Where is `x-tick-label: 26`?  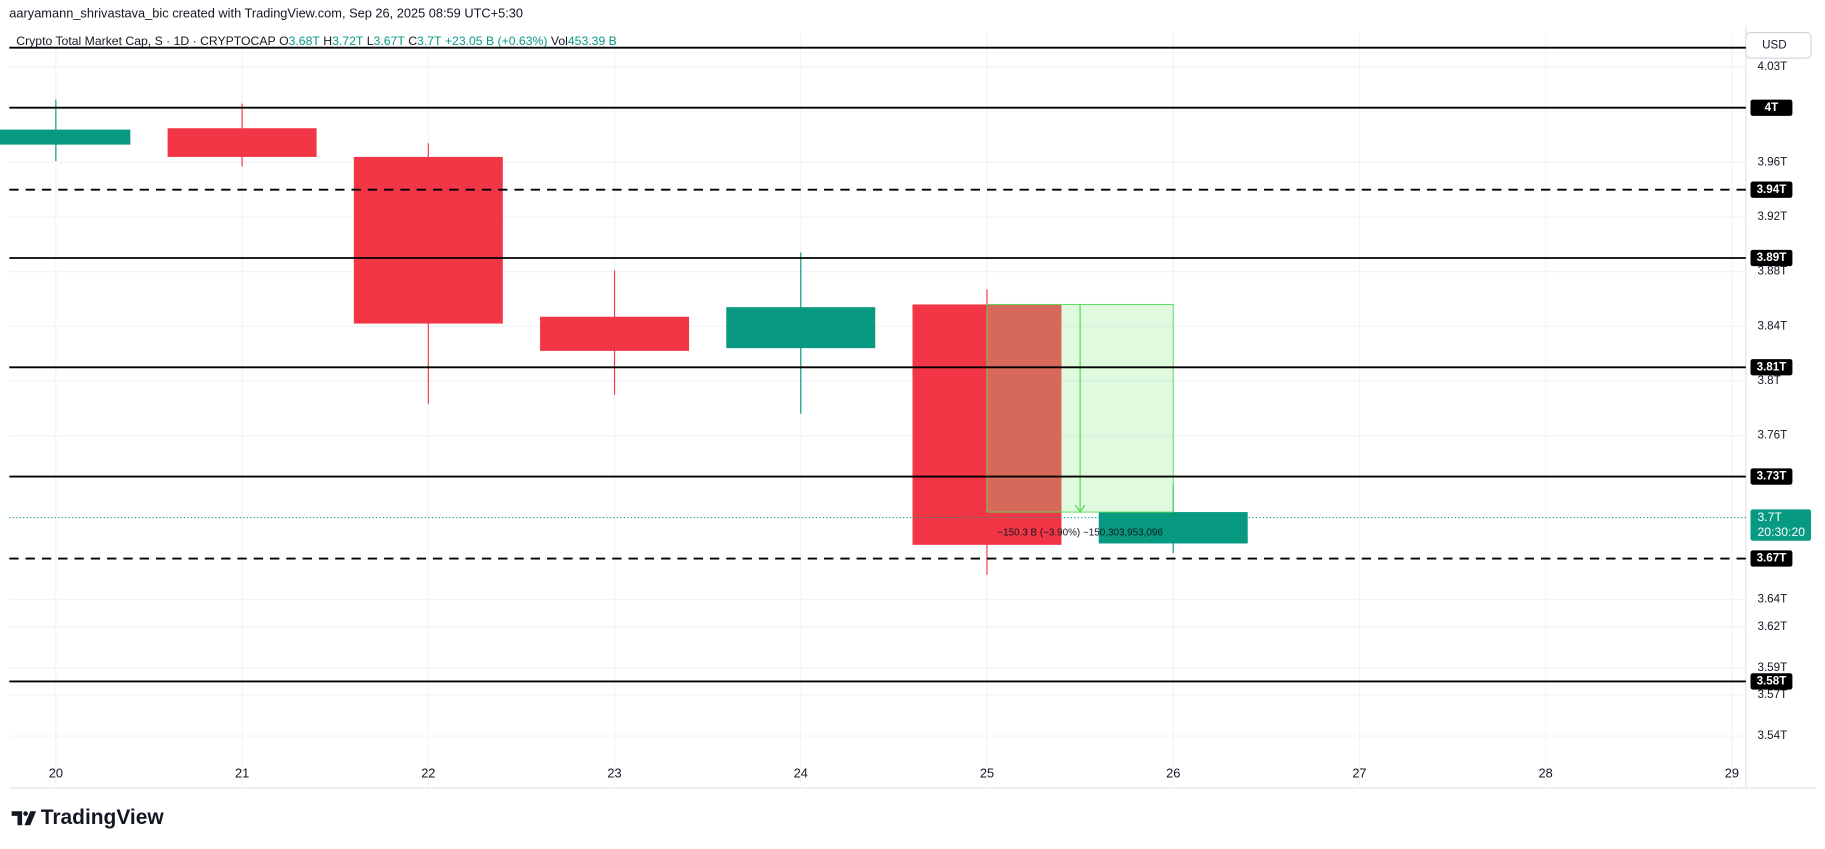 x-tick-label: 26 is located at coordinates (1173, 772).